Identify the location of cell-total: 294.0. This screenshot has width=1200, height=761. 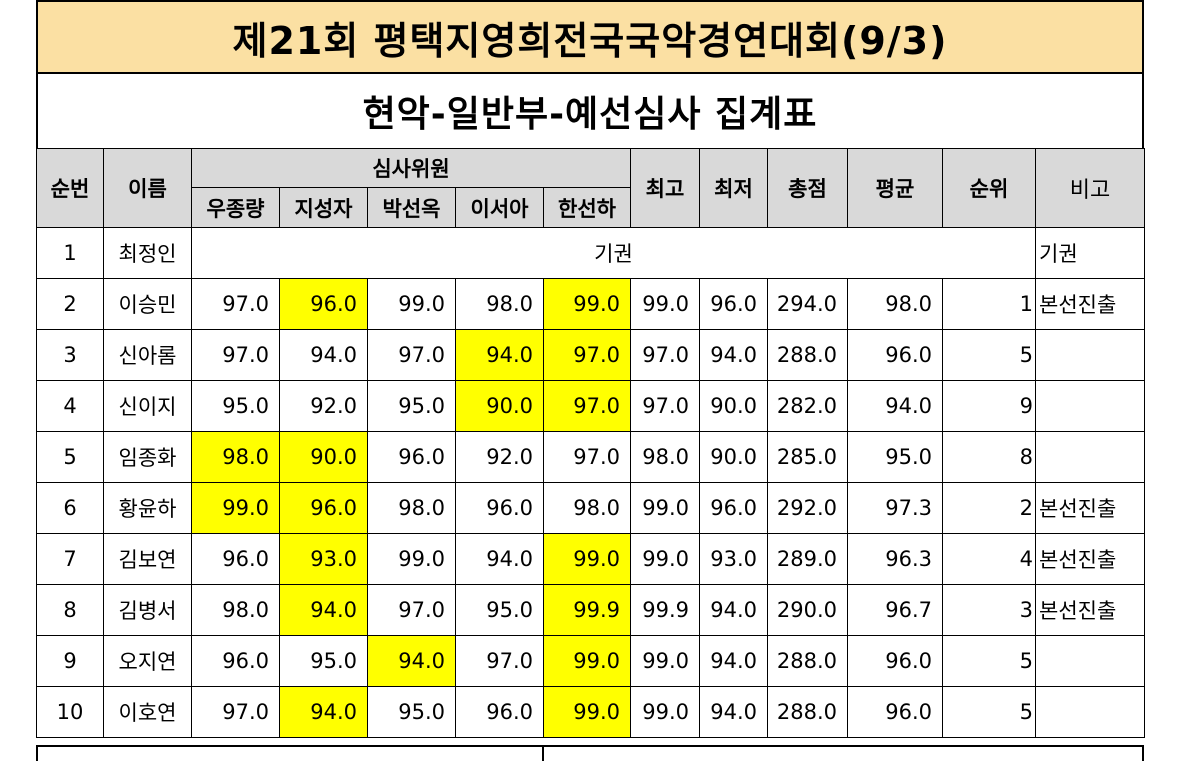
(807, 304).